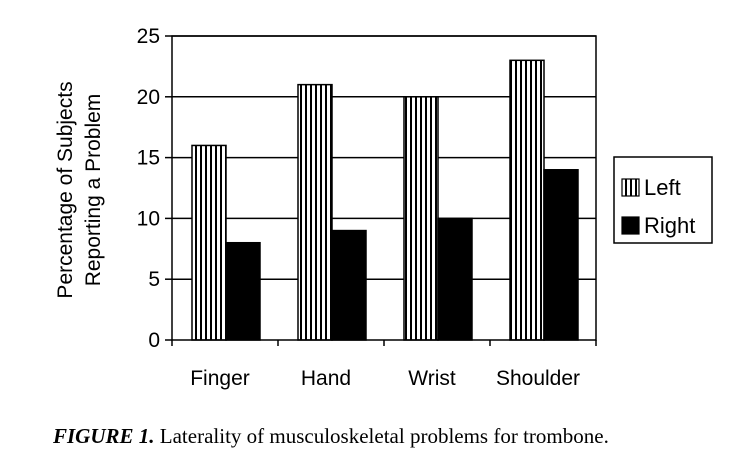 The width and height of the screenshot is (746, 472). I want to click on y-tick-label-25: 25, so click(148, 36).